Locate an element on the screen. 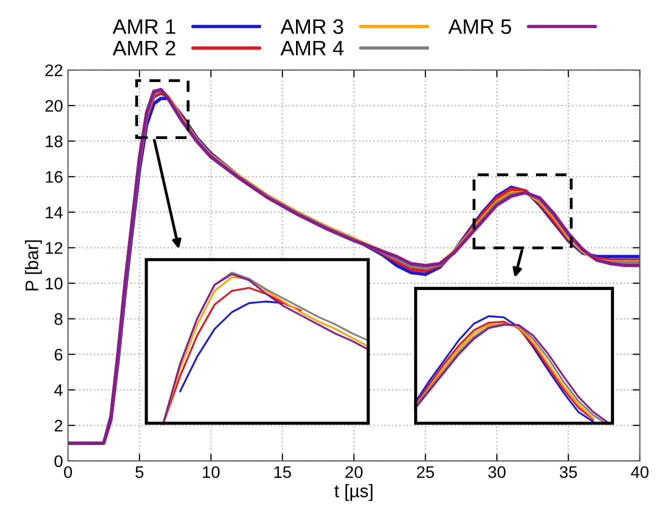  x-axis-title: t [µs] is located at coordinates (353, 492).